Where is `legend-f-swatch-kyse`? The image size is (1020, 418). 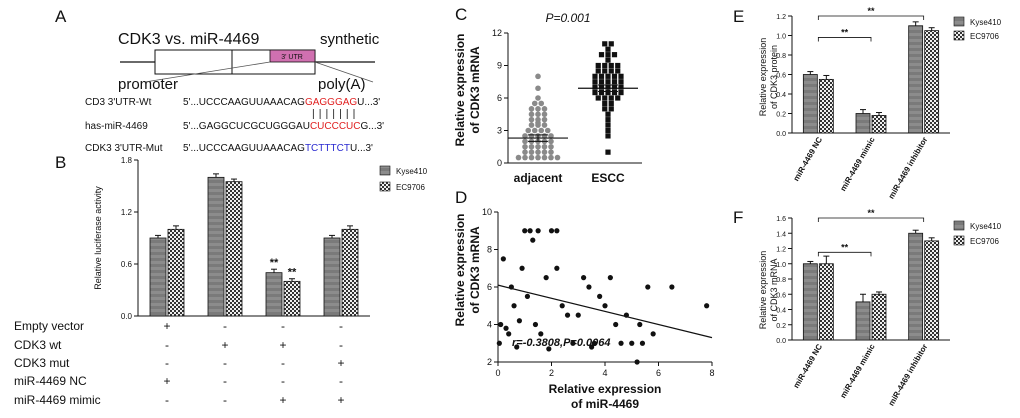
legend-f-swatch-kyse is located at coordinates (959, 225).